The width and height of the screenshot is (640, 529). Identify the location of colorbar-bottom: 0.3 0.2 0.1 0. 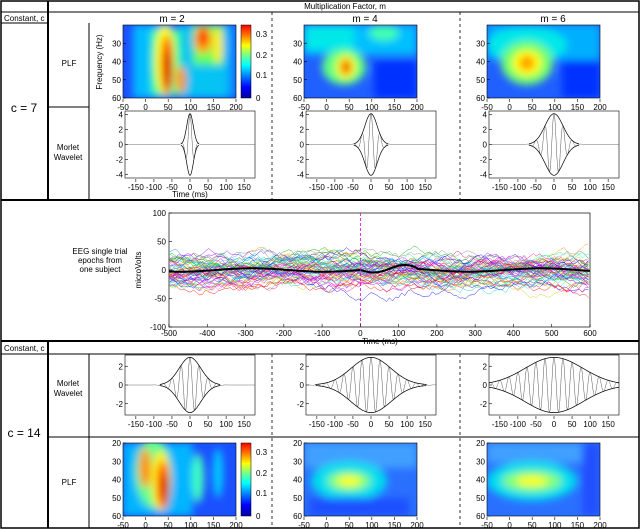
(254, 481).